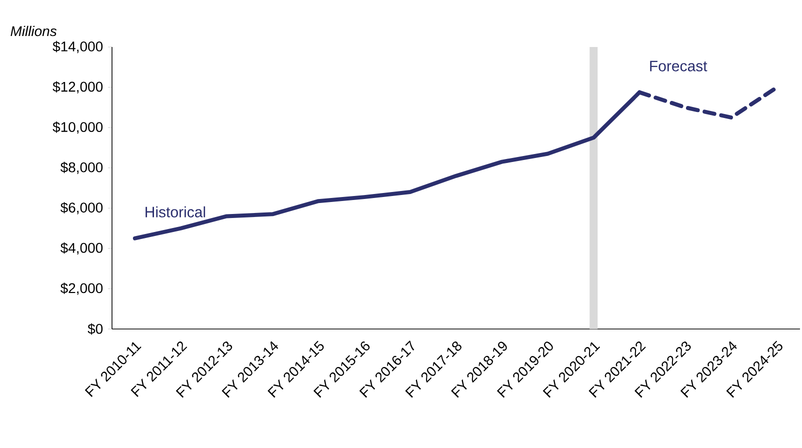  Describe the element at coordinates (679, 66) in the screenshot. I see `series-label: Forecast` at that location.